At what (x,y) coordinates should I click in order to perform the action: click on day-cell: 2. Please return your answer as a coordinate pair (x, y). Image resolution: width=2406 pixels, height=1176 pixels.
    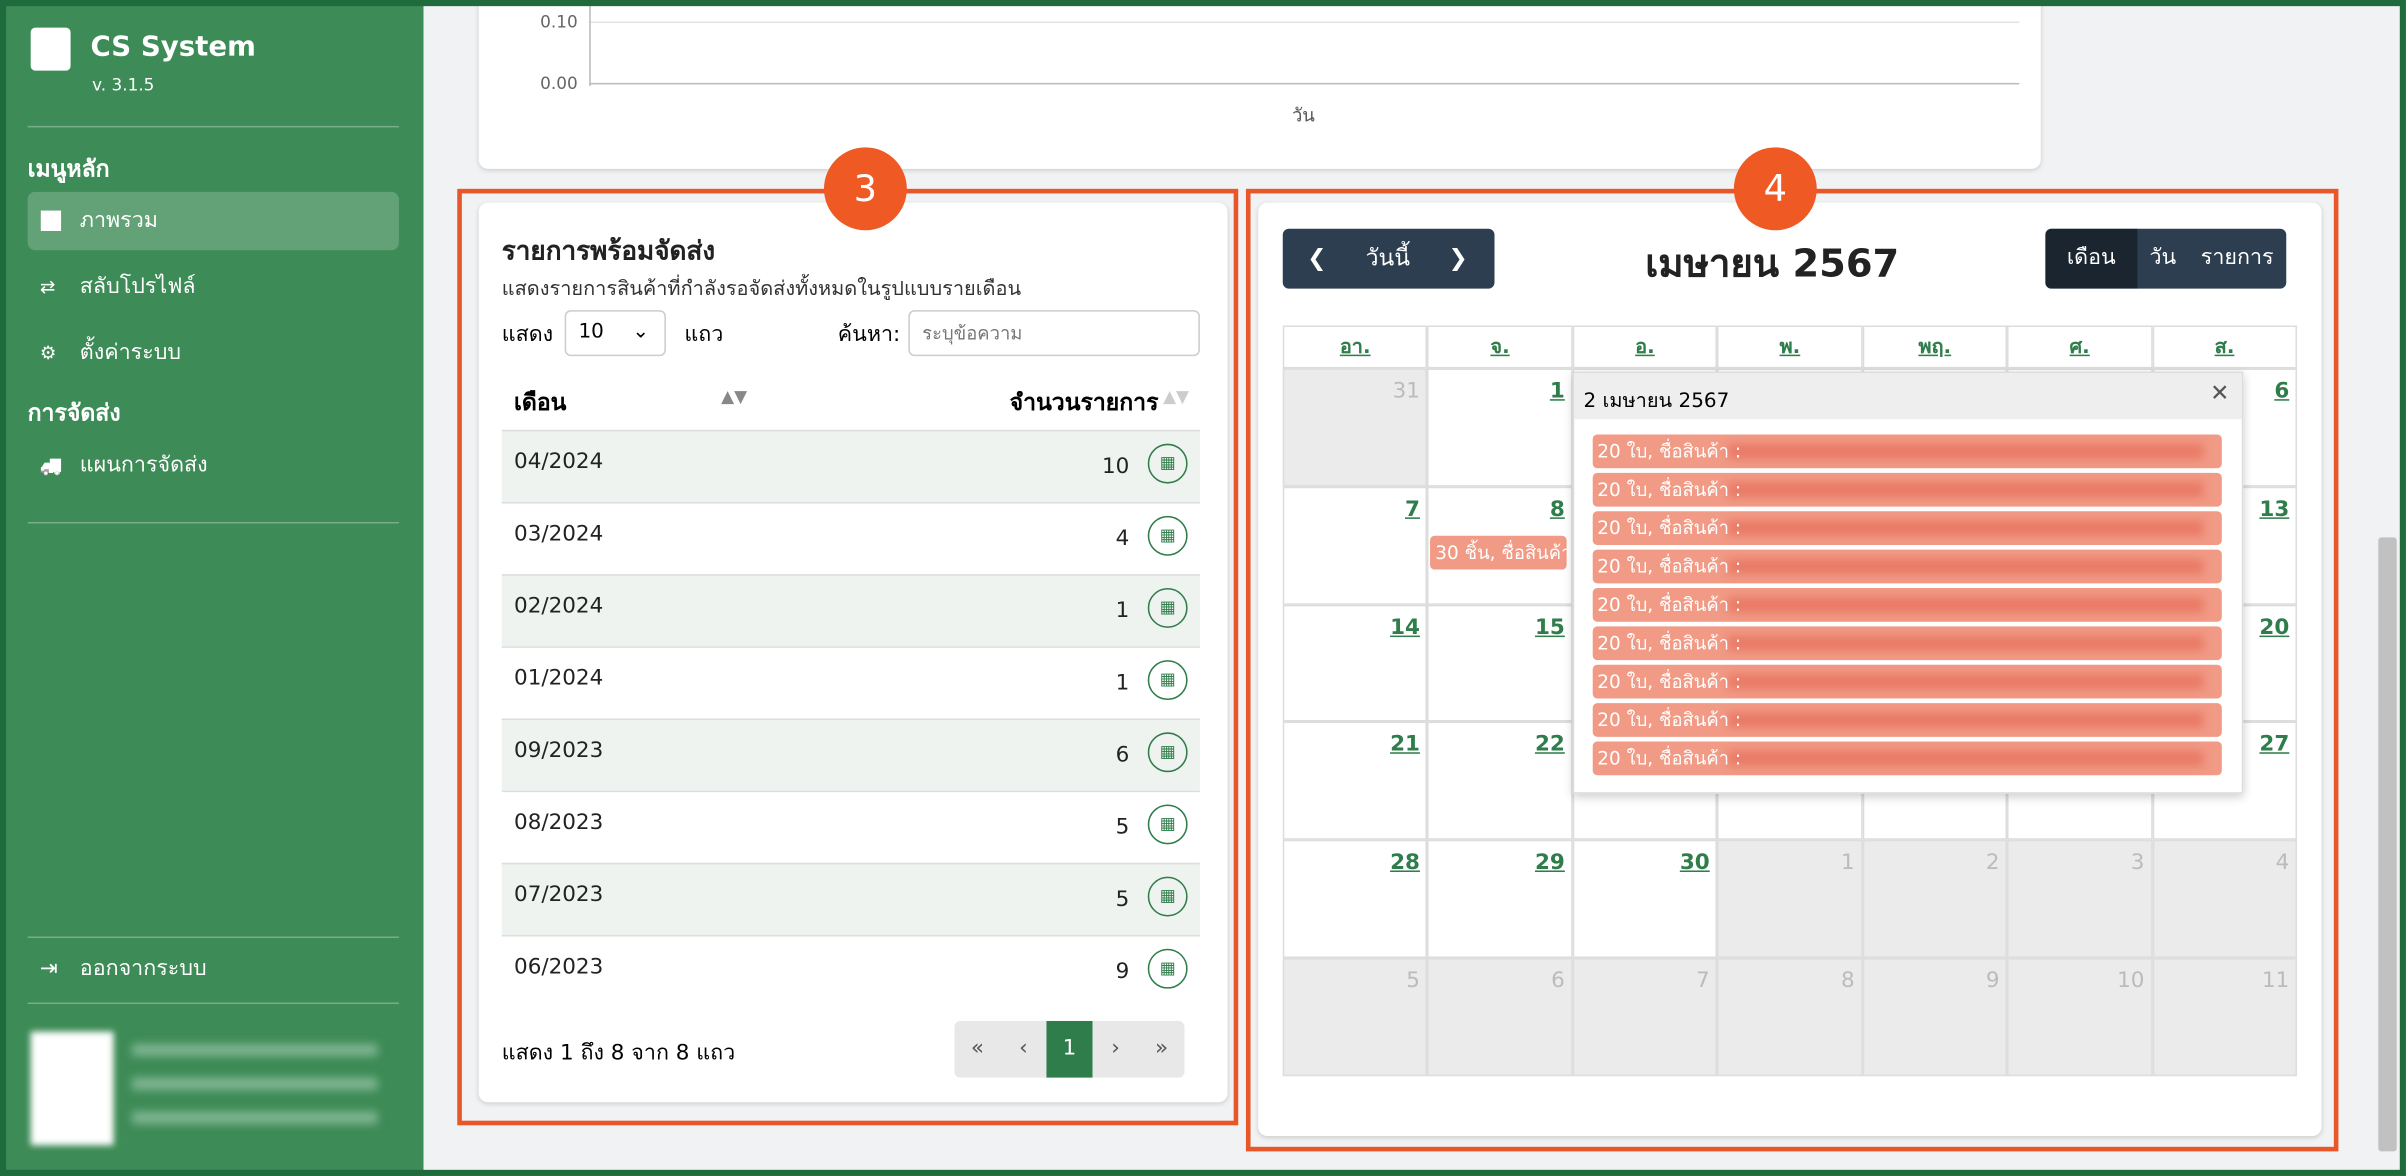
    Looking at the image, I should click on (1935, 899).